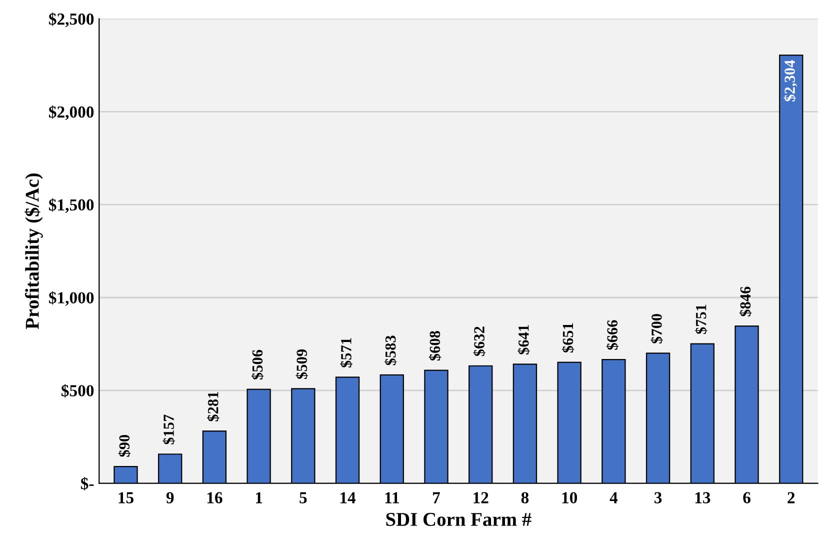  What do you see at coordinates (481, 498) in the screenshot?
I see `x-tick-label: 12` at bounding box center [481, 498].